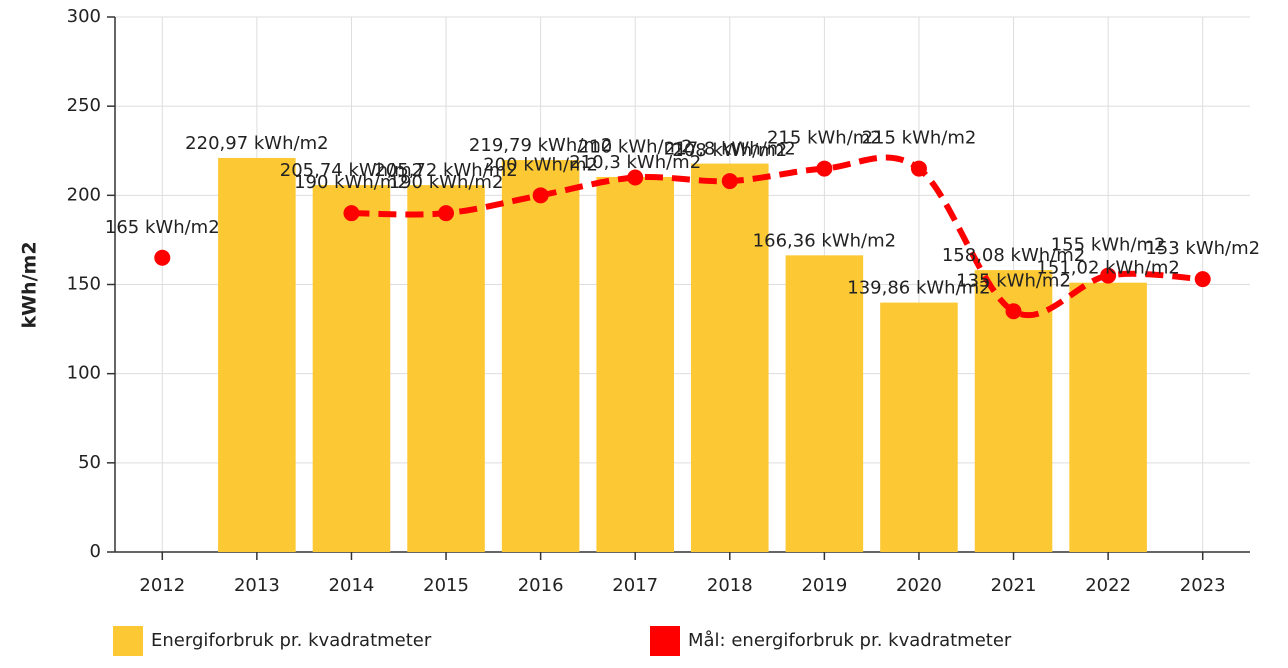 The height and width of the screenshot is (668, 1288). I want to click on x-tick-label: 2020, so click(919, 585).